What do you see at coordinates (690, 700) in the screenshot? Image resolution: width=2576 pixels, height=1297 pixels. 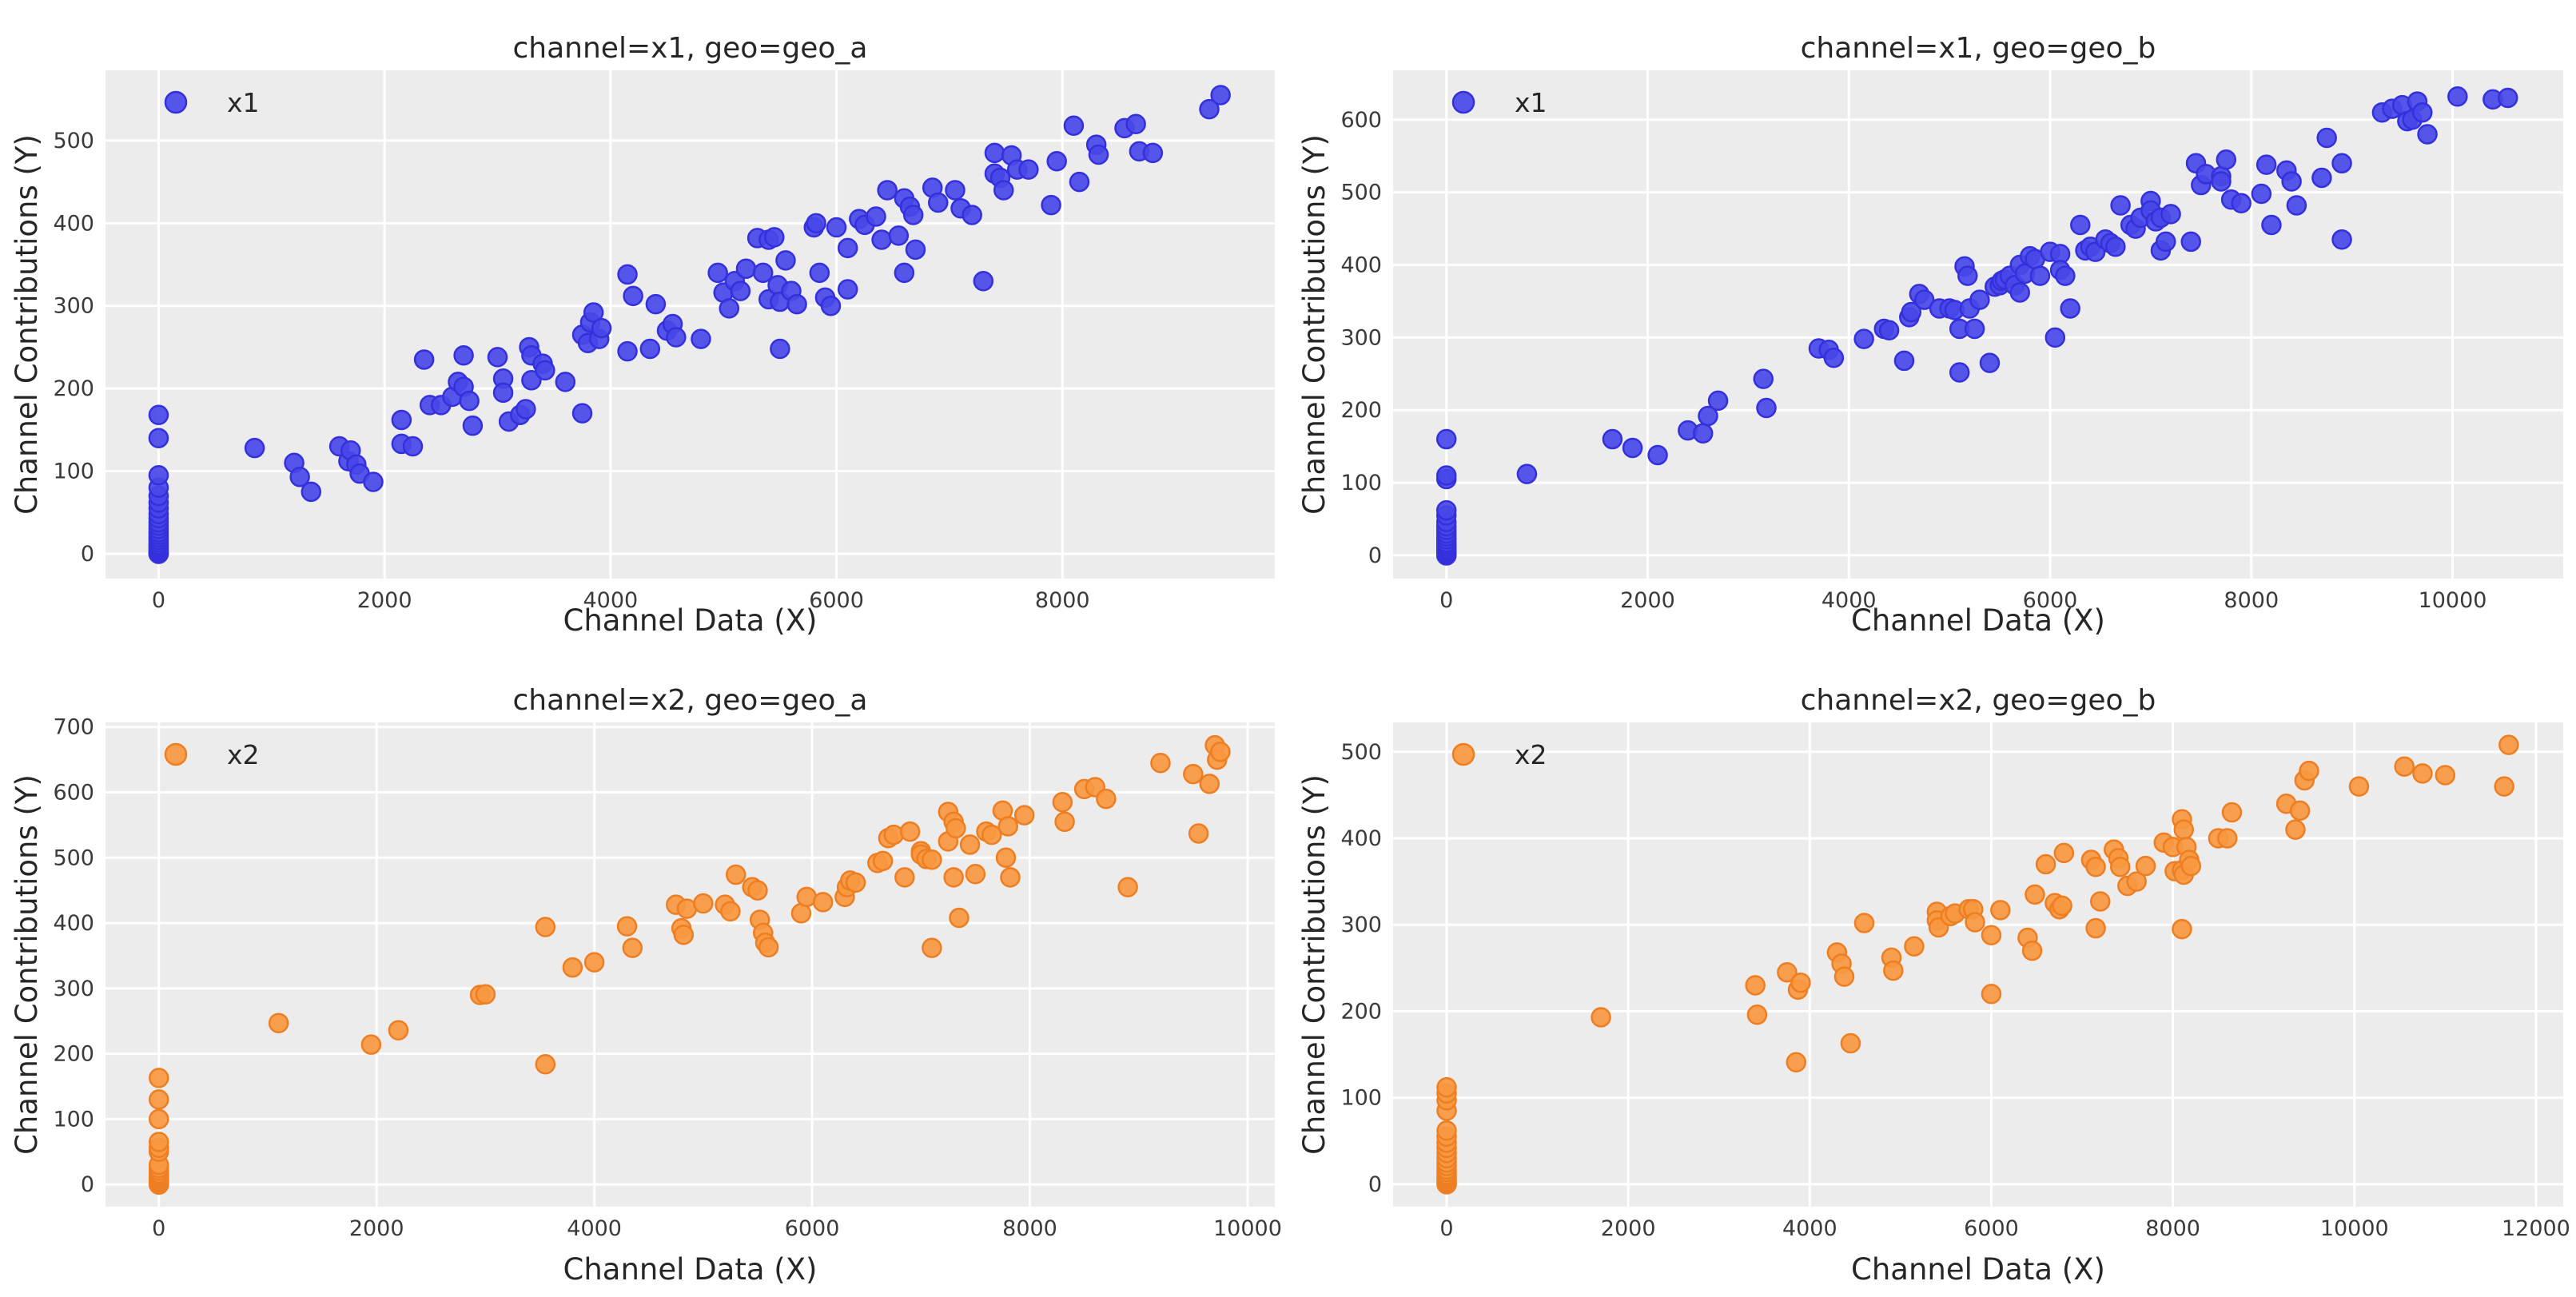 I see `chart-title: channel=x2, geo=geo_a` at bounding box center [690, 700].